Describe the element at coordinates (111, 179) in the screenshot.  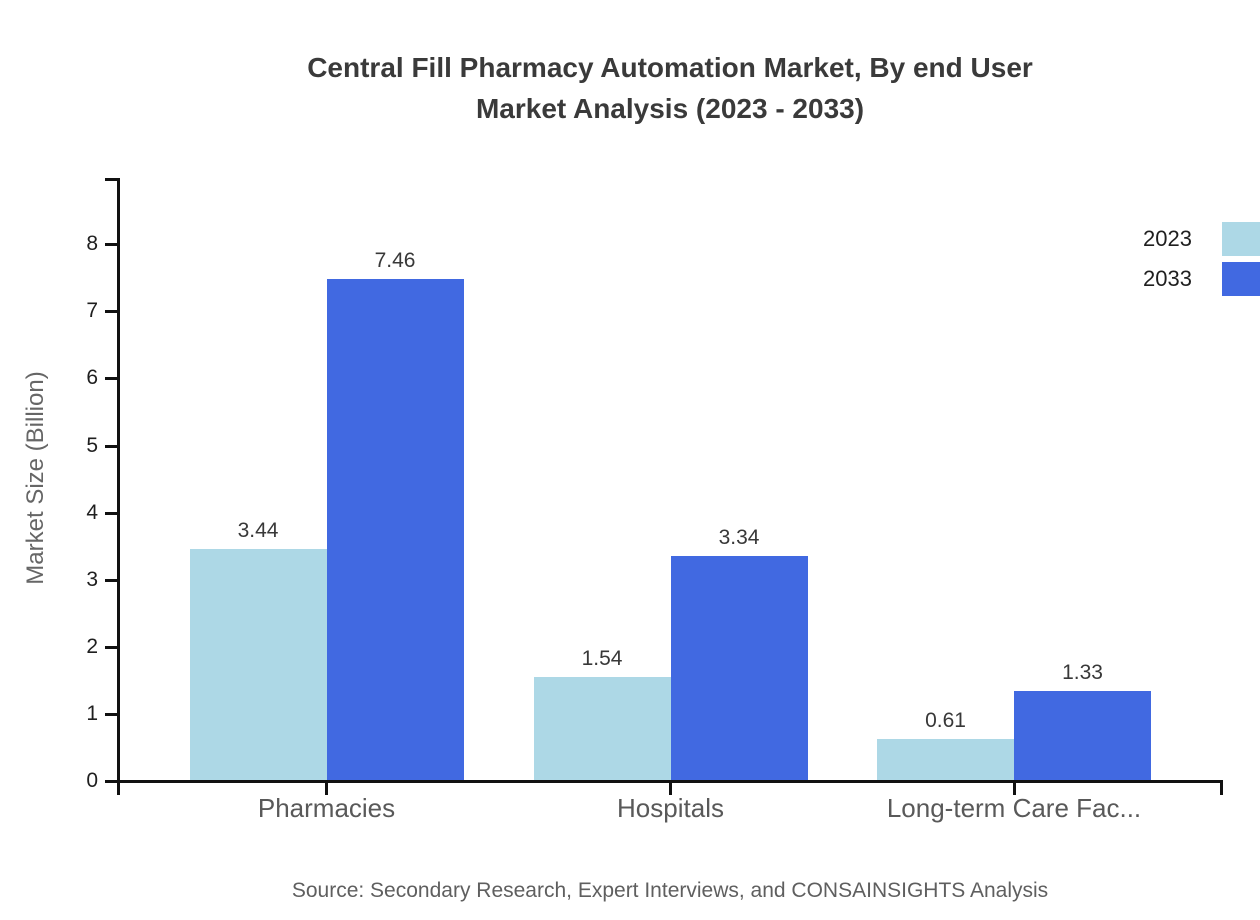
I see `y-axis-end-tick` at that location.